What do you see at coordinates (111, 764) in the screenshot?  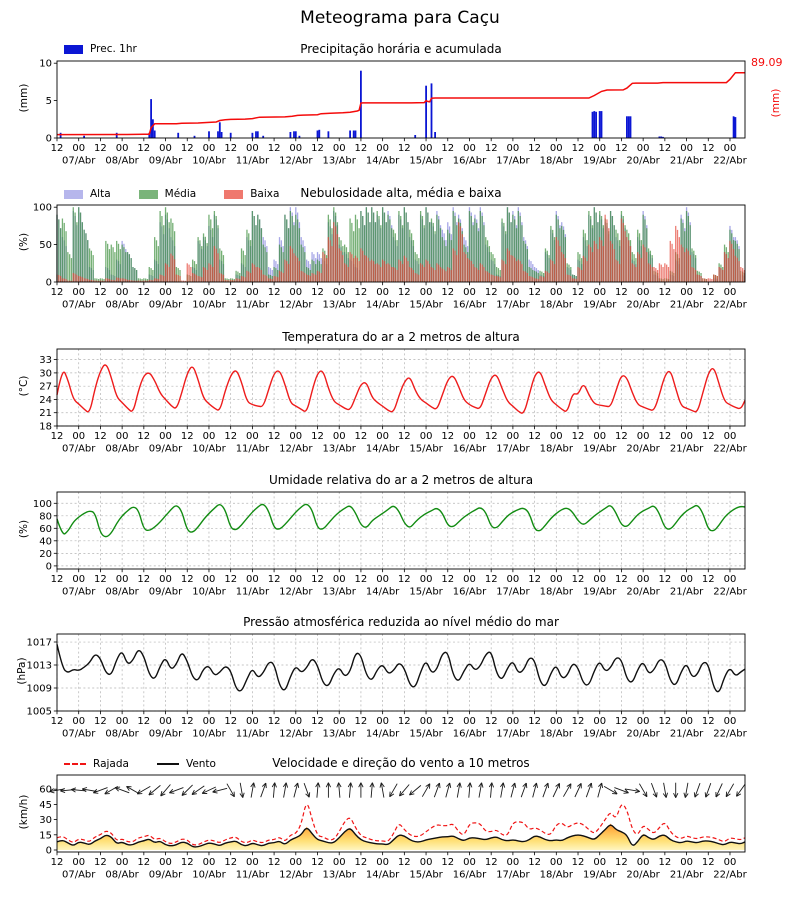 I see `gust-legend-label: Rajada` at bounding box center [111, 764].